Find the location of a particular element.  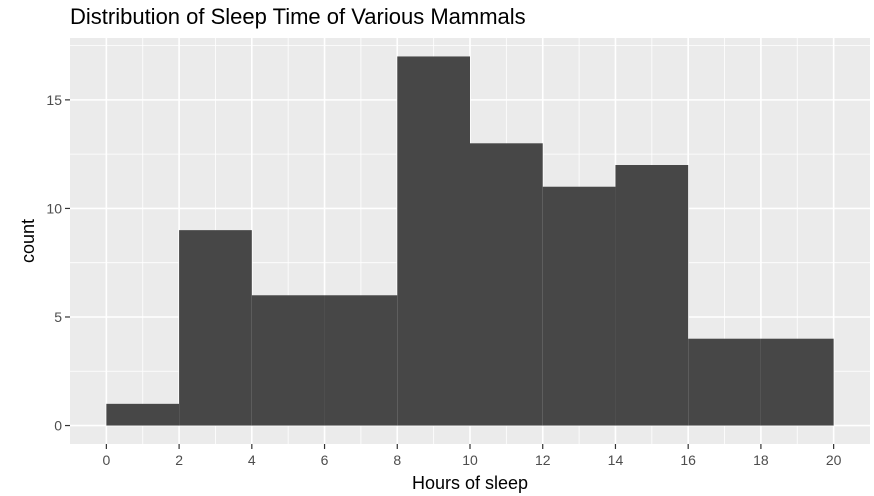

y-tick-label: 10 is located at coordinates (54, 208).